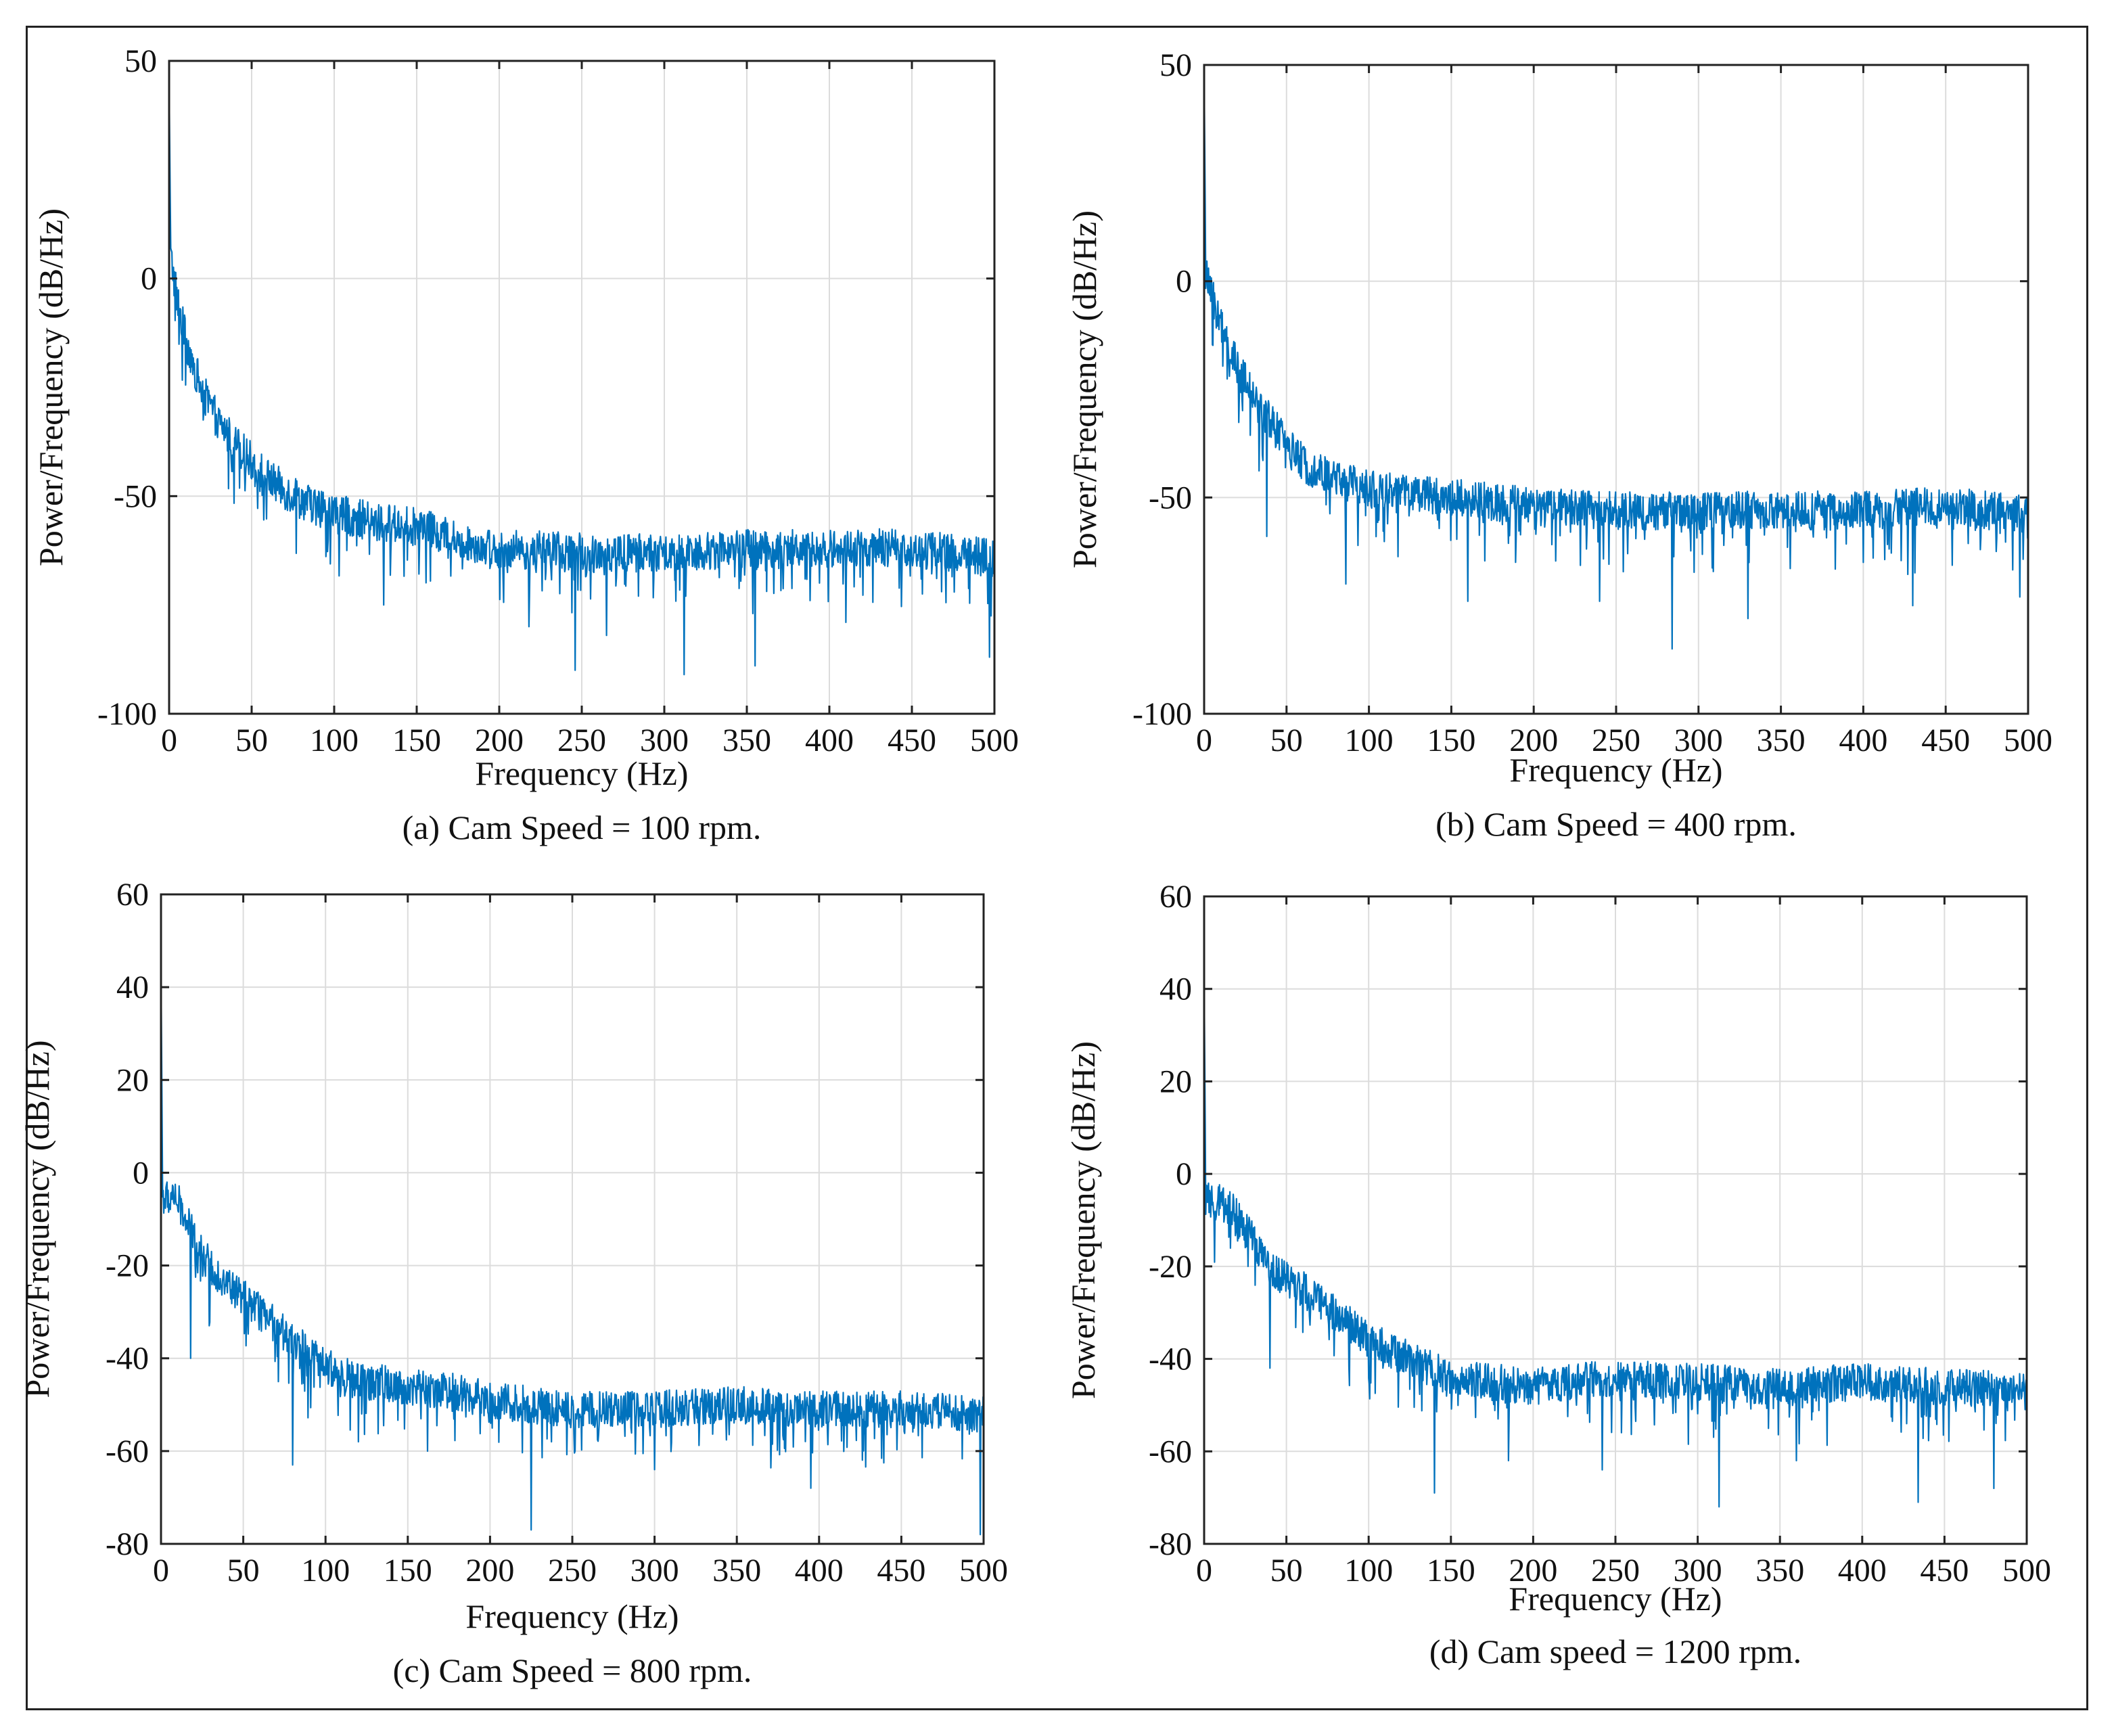 Image resolution: width=2114 pixels, height=1736 pixels. I want to click on panel-caption: (c) Cam Speed = 800 rpm., so click(572, 1670).